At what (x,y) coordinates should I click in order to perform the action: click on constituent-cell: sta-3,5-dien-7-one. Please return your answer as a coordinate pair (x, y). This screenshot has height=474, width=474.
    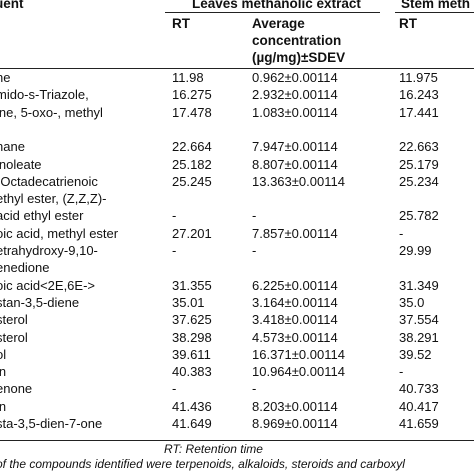
    Looking at the image, I should click on (51, 423).